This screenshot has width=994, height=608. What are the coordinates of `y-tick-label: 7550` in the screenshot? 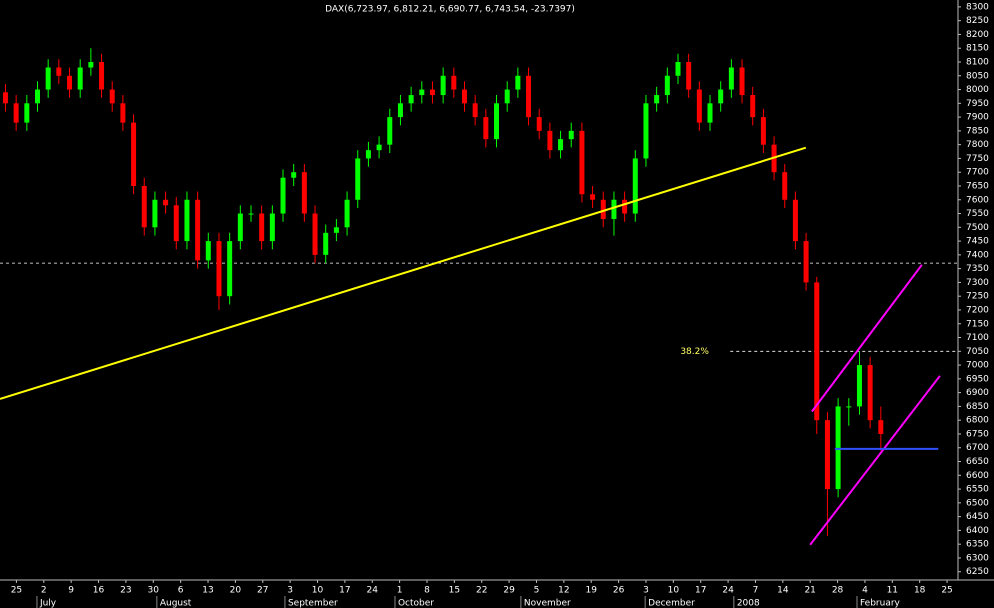 It's located at (977, 214).